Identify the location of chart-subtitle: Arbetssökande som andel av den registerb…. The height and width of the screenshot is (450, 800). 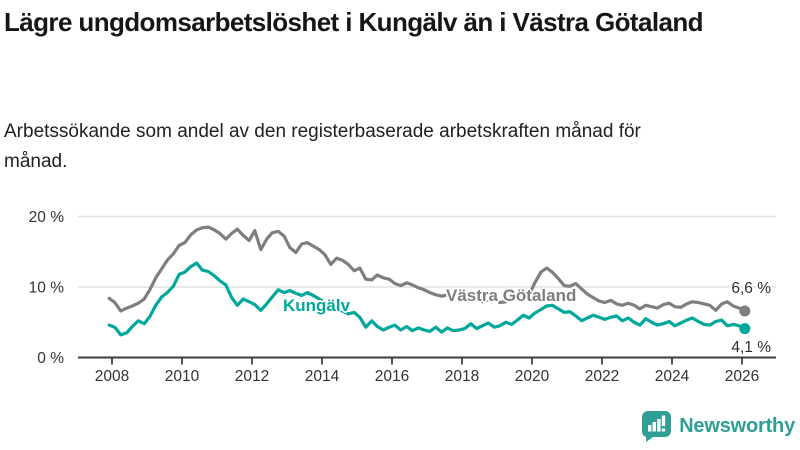
(322, 146).